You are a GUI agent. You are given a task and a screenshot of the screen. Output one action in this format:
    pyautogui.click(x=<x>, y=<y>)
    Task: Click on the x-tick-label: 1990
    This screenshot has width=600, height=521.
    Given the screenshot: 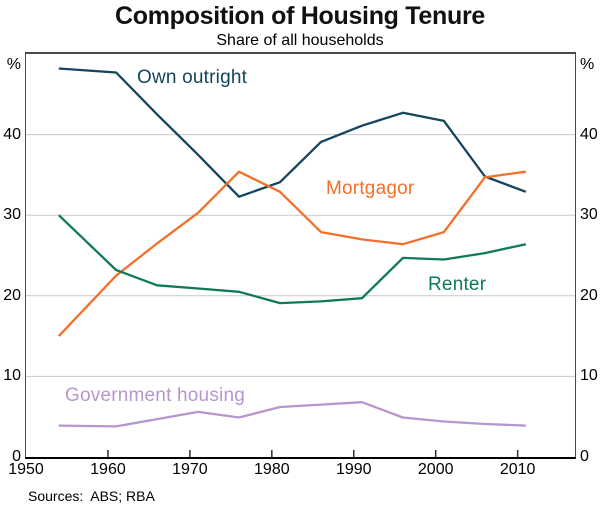 What is the action you would take?
    pyautogui.click(x=353, y=469)
    